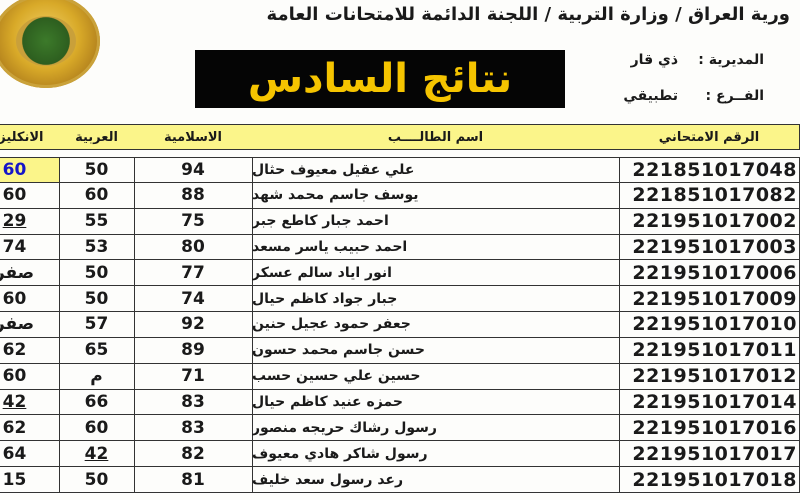 The image size is (800, 500). I want to click on arabic-score-text: 65, so click(96, 350).